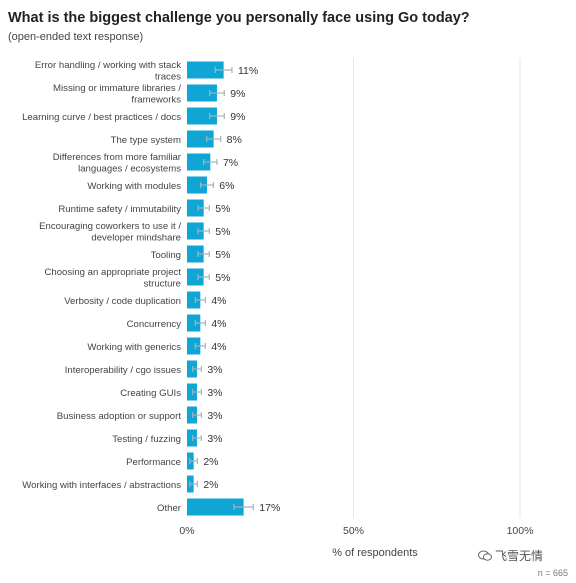 The width and height of the screenshot is (576, 583). I want to click on category-label: The type system, so click(146, 140).